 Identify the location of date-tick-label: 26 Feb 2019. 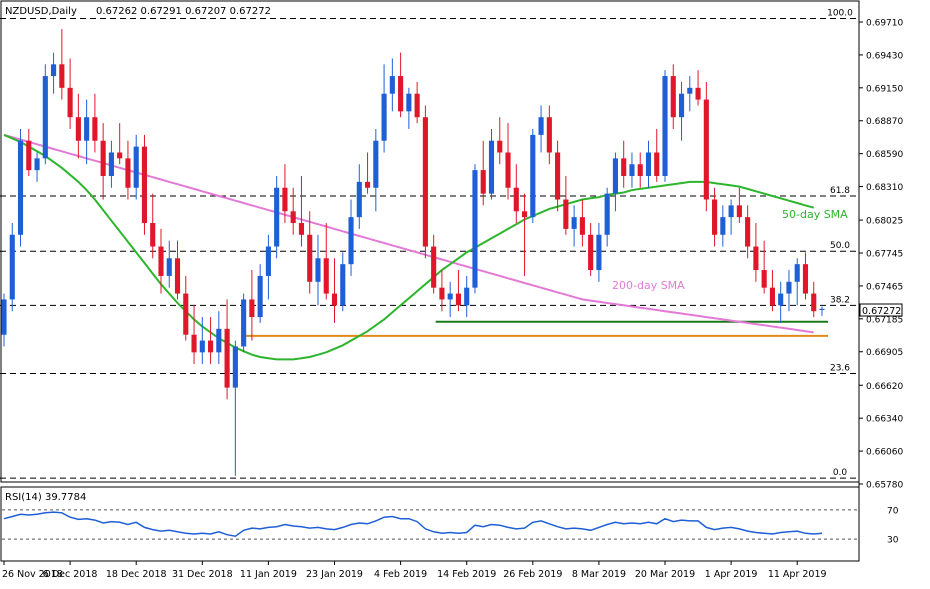
(532, 574).